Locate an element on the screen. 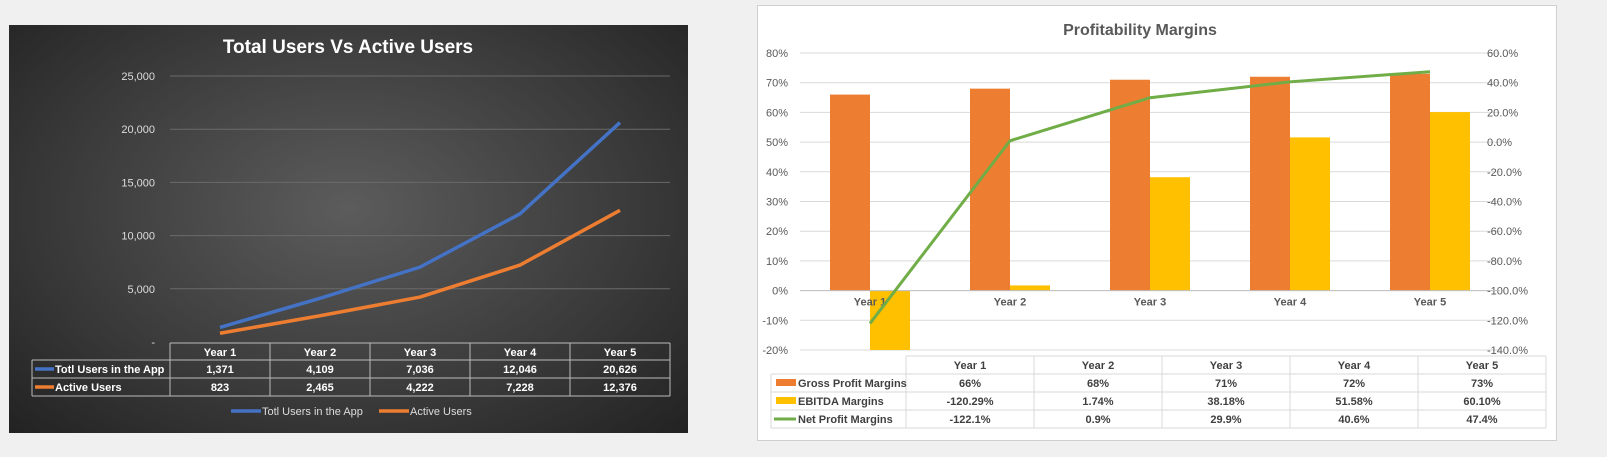 Image resolution: width=1607 pixels, height=457 pixels. y2-tick-label: -140.0% is located at coordinates (1507, 351).